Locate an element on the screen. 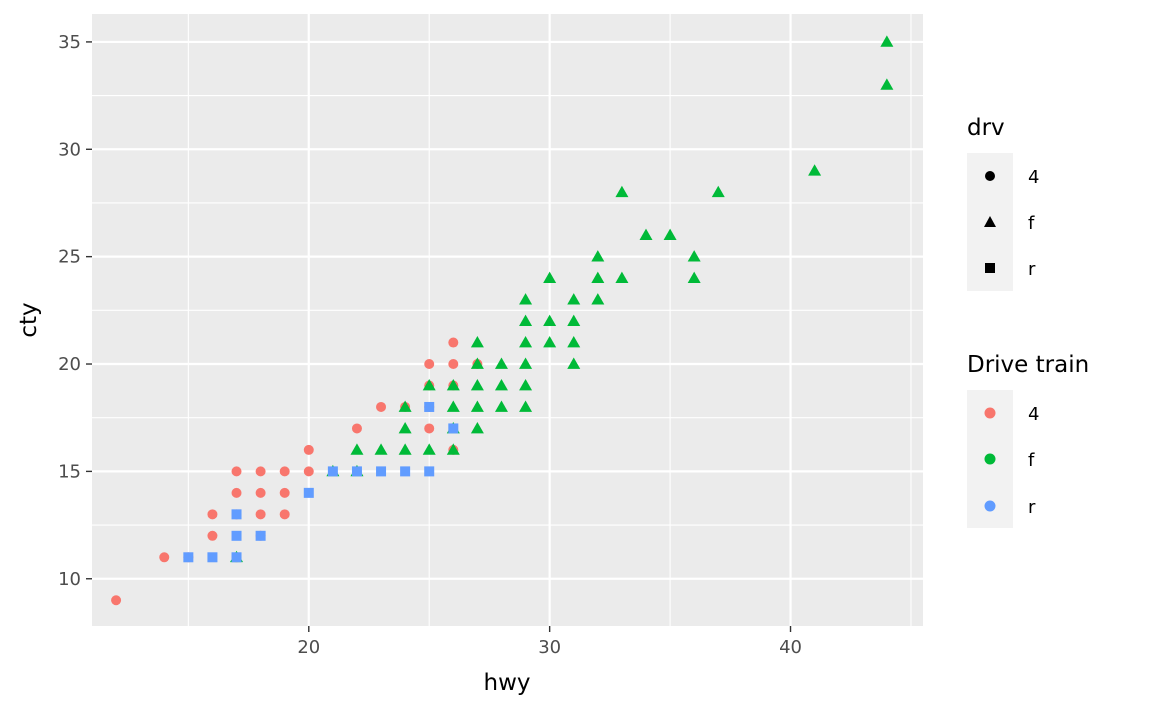 The height and width of the screenshot is (711, 1152). legend-color-title: Drive train is located at coordinates (1028, 365).